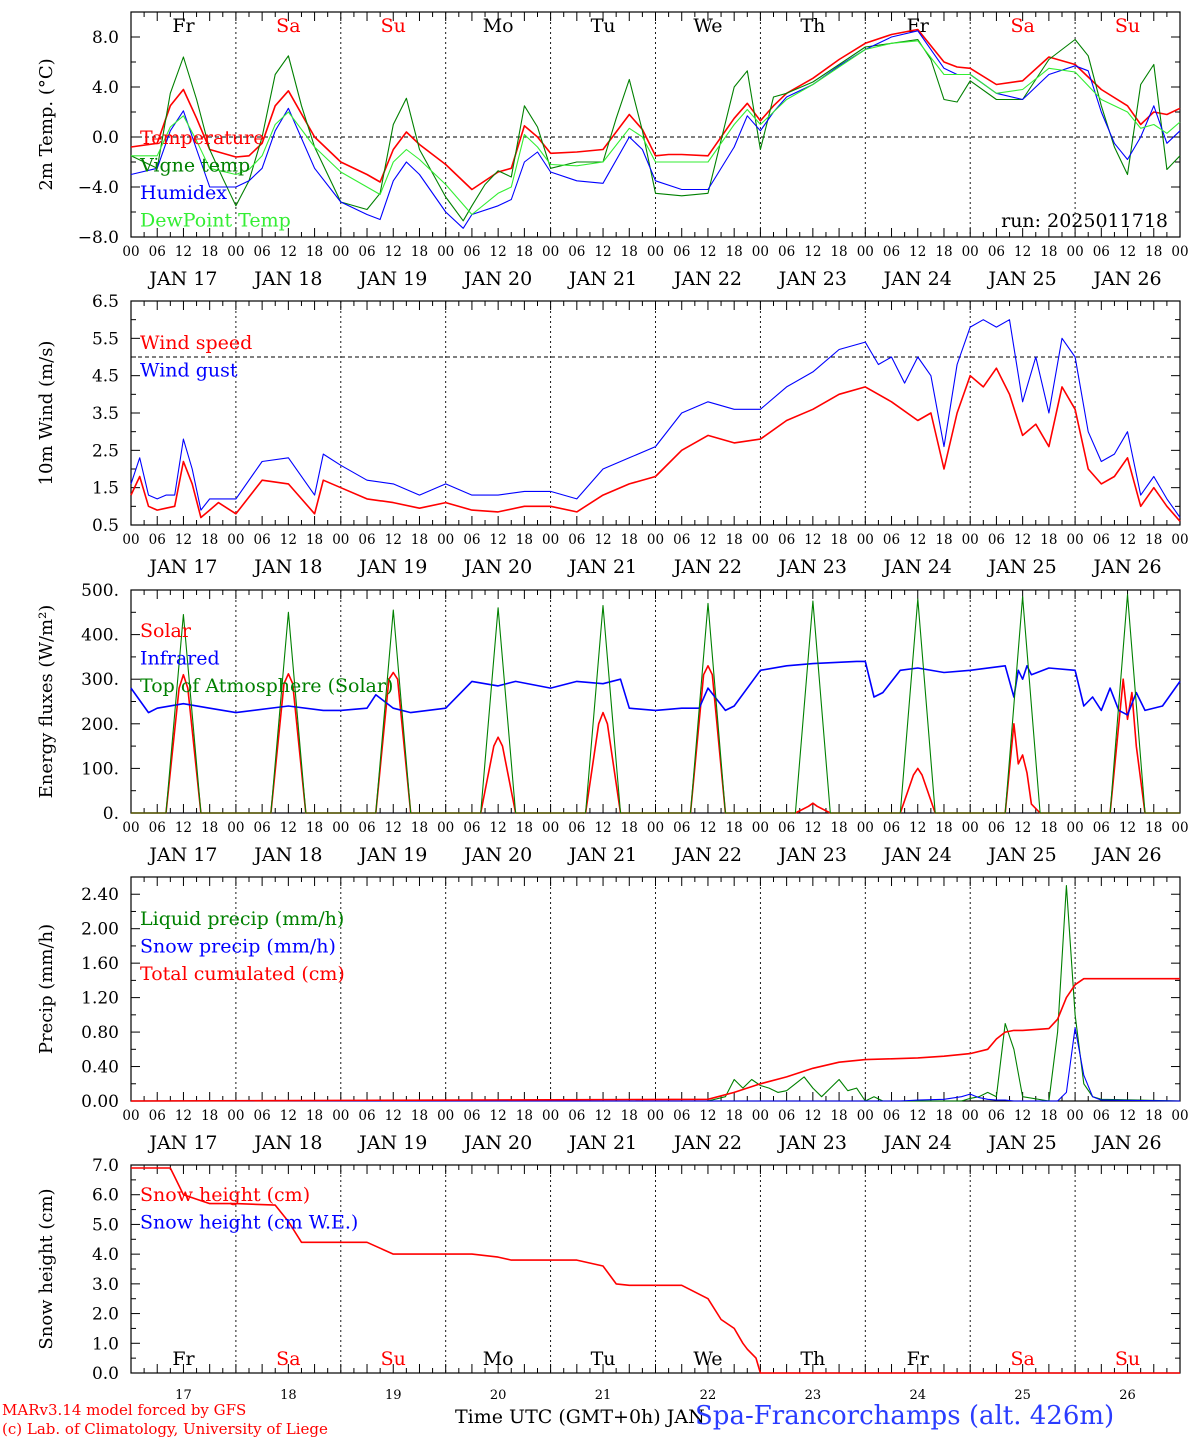  What do you see at coordinates (393, 1395) in the screenshot?
I see `day-number-label: 19` at bounding box center [393, 1395].